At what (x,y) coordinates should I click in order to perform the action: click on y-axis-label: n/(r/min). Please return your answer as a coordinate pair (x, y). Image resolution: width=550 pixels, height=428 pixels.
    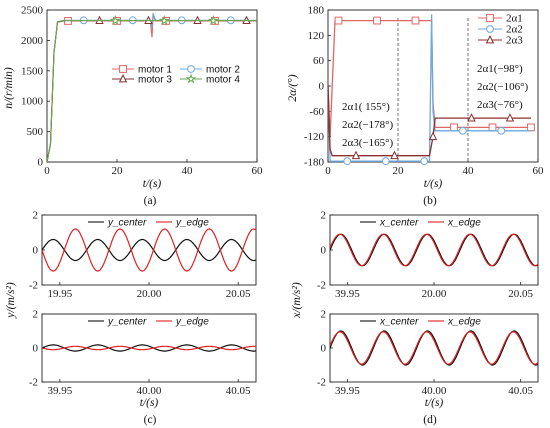
    Looking at the image, I should click on (9, 88).